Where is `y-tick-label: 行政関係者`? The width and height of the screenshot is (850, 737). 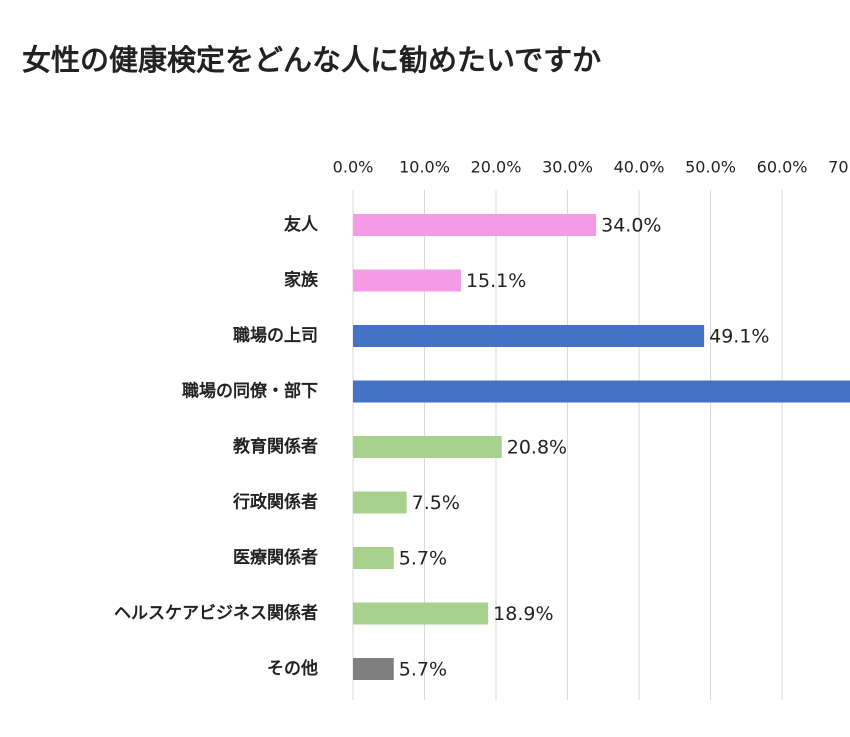 y-tick-label: 行政関係者 is located at coordinates (275, 502).